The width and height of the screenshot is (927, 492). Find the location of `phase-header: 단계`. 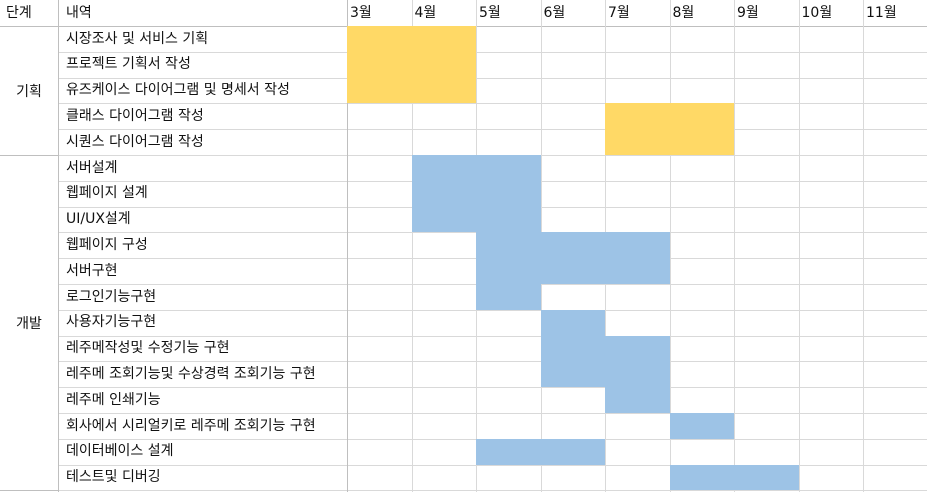

phase-header: 단계 is located at coordinates (19, 13).